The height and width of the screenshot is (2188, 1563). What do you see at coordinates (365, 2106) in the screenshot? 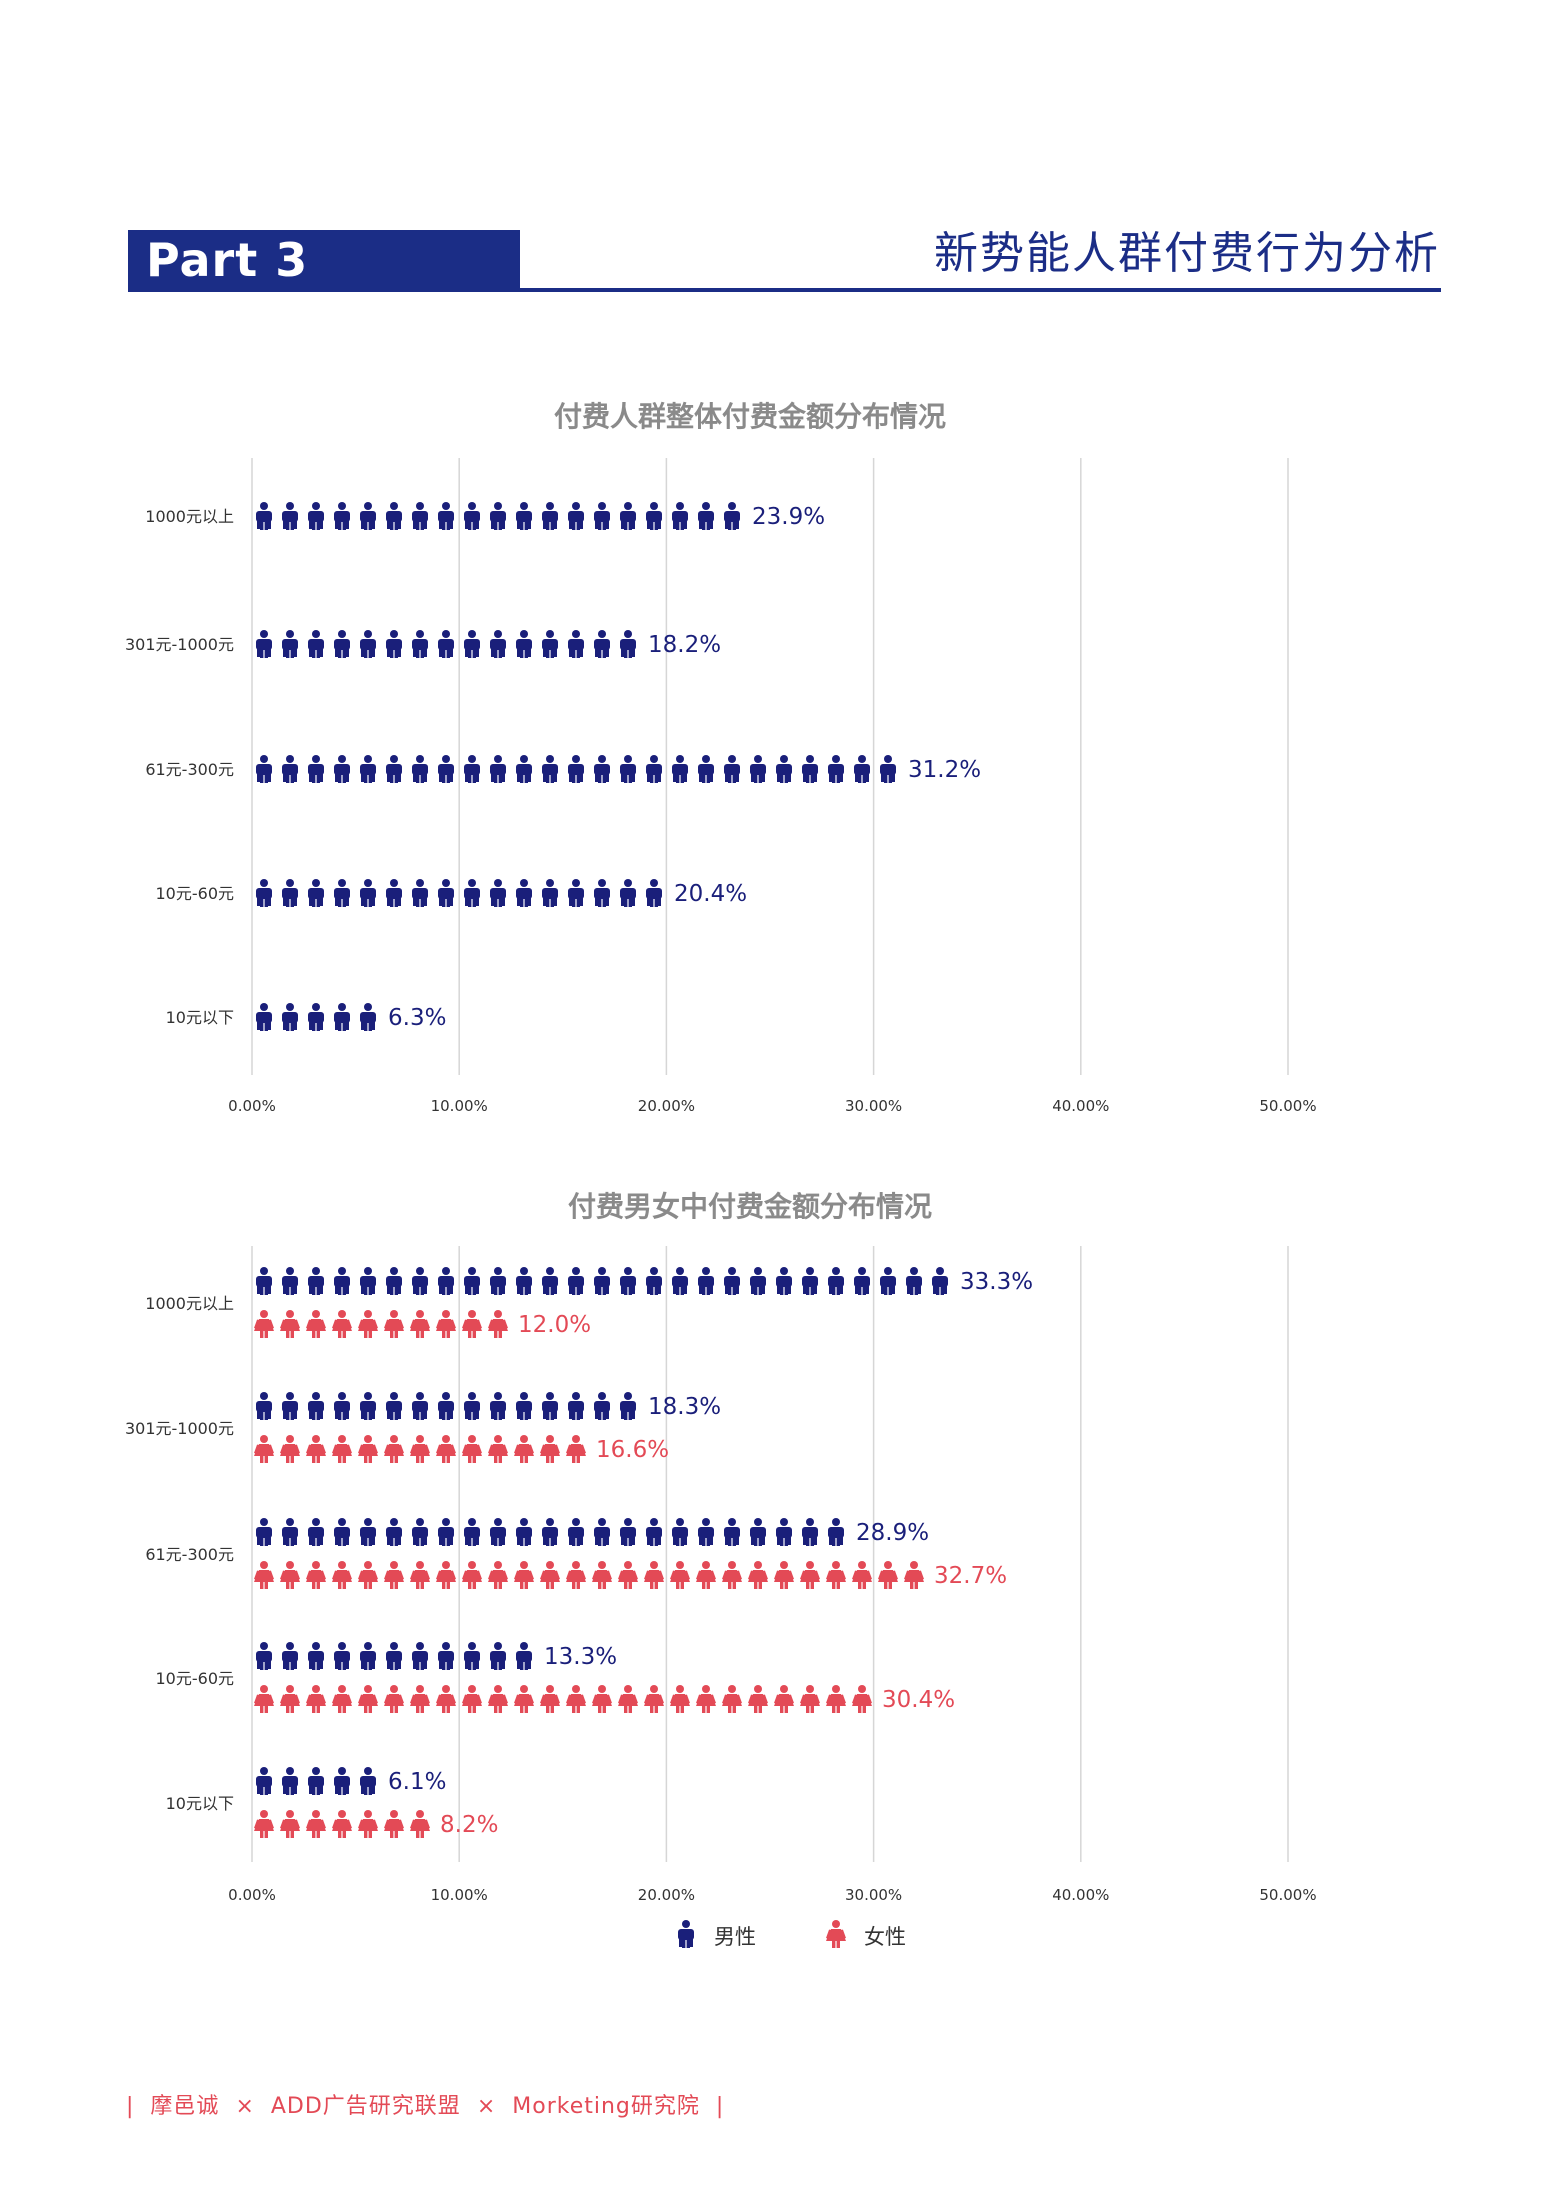
I see `footer-org-2: ADD广告研究联盟` at bounding box center [365, 2106].